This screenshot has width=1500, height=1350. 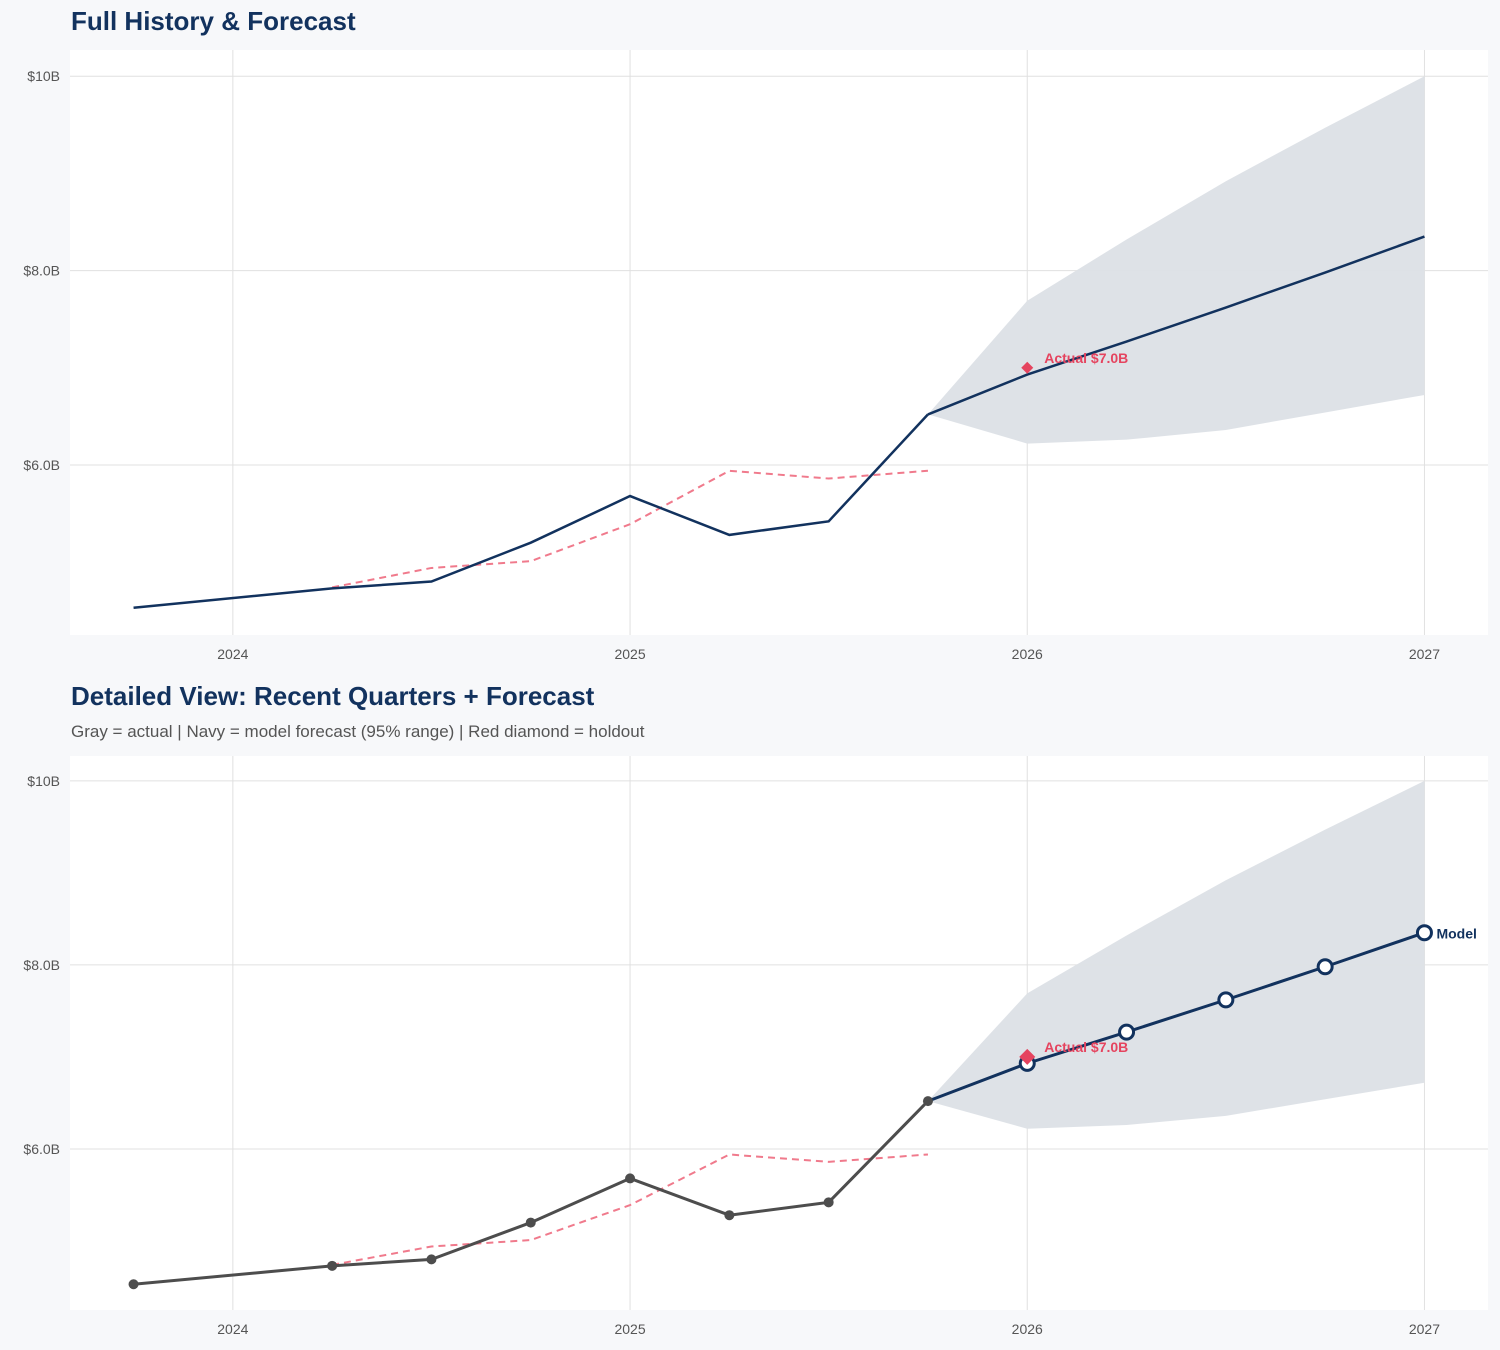 What do you see at coordinates (213, 21) in the screenshot?
I see `chart-title-1: Full History & Forecast` at bounding box center [213, 21].